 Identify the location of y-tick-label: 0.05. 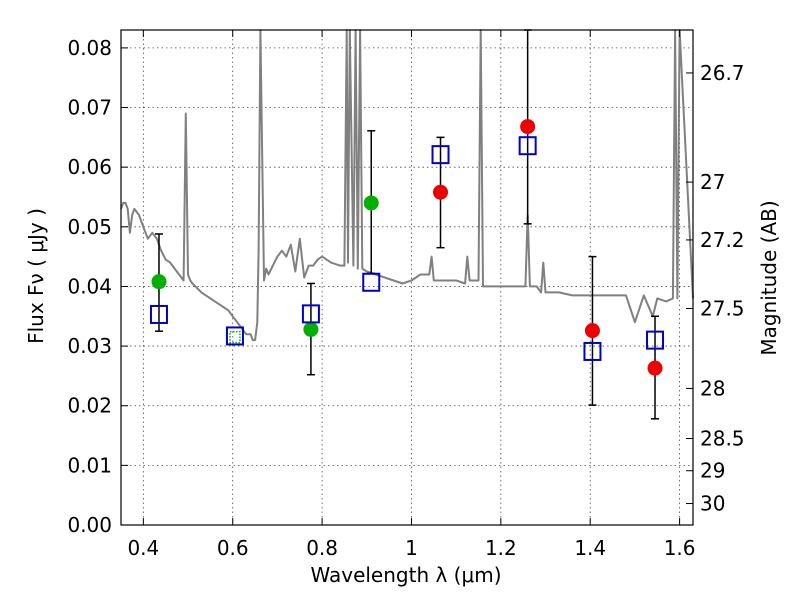
(89, 227).